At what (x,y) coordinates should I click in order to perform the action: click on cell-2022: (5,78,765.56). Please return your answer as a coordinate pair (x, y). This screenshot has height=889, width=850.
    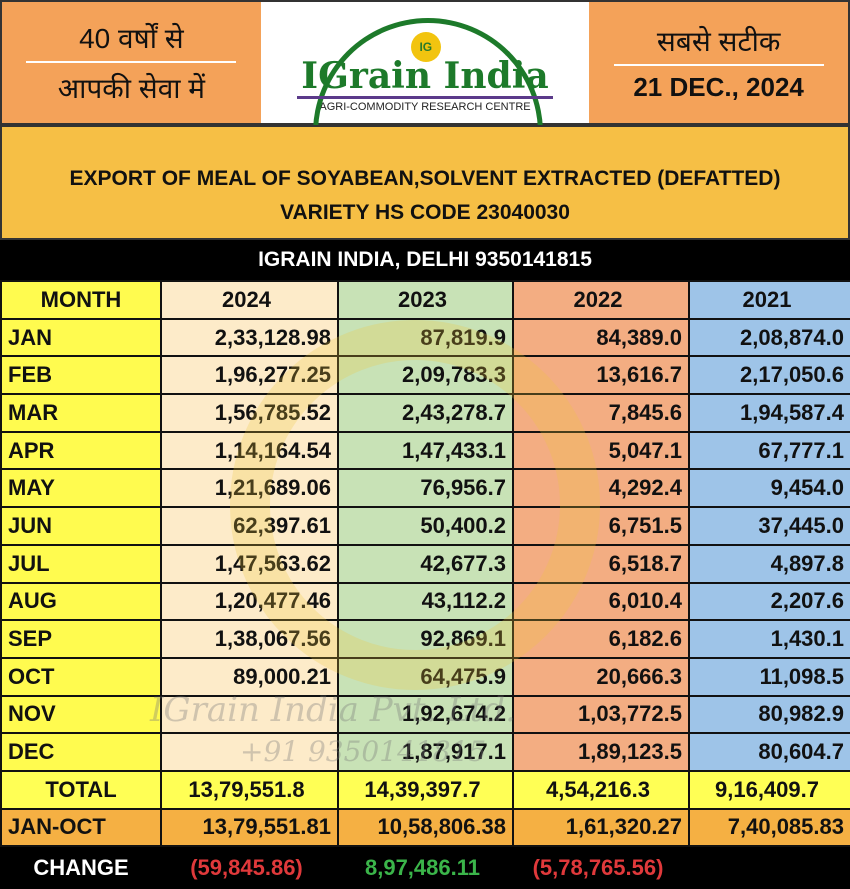
    Looking at the image, I should click on (601, 867).